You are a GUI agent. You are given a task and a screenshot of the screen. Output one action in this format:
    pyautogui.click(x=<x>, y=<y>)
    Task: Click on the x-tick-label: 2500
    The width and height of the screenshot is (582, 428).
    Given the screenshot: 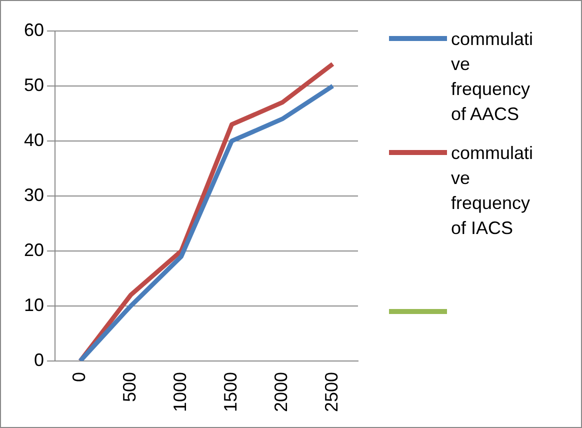 What is the action you would take?
    pyautogui.click(x=332, y=392)
    